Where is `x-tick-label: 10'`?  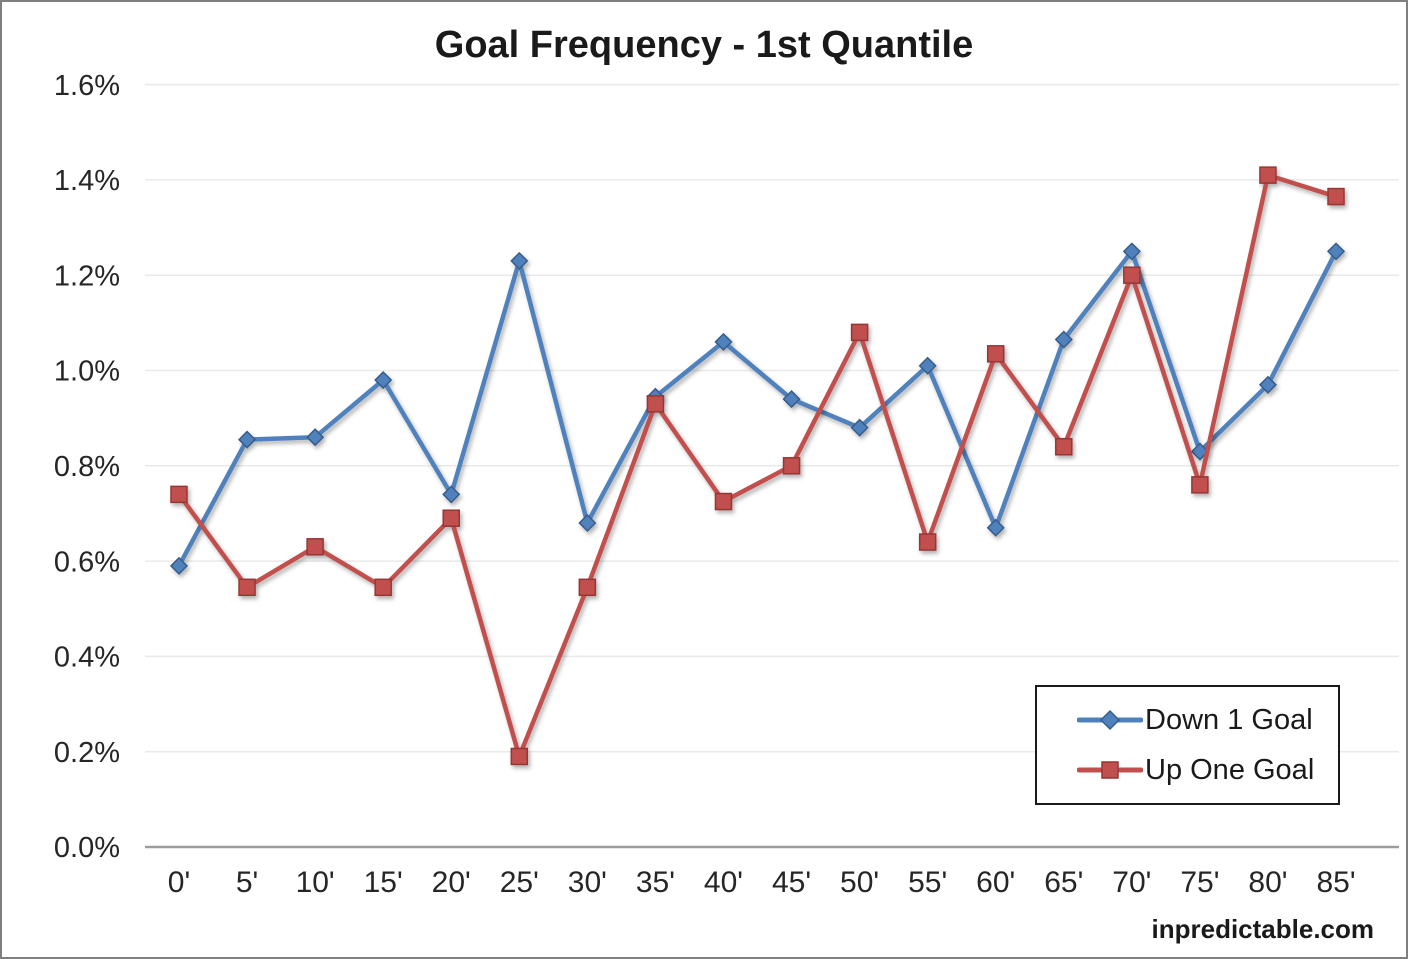
x-tick-label: 10' is located at coordinates (315, 882).